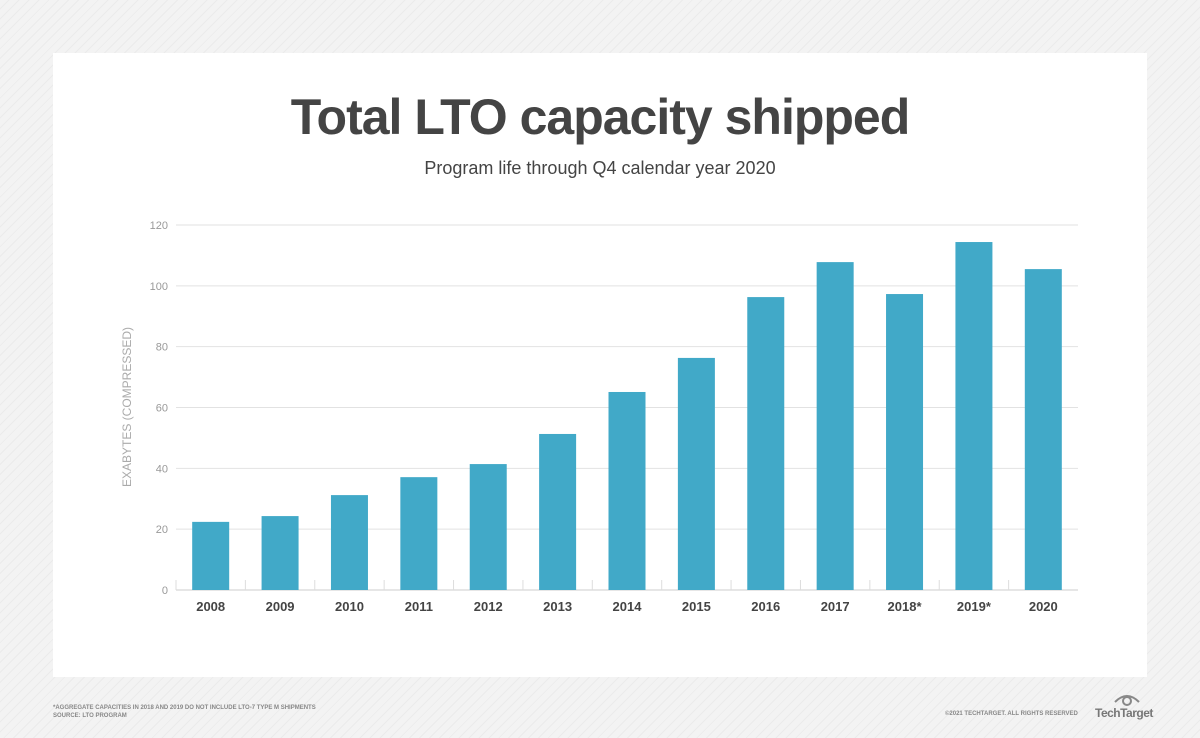  I want to click on bar-2018*, so click(905, 442).